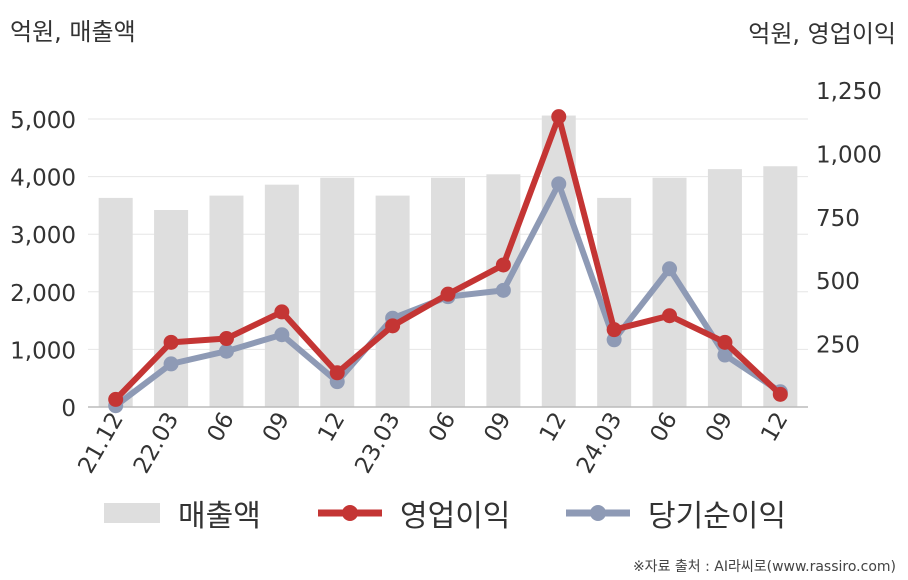  What do you see at coordinates (100, 443) in the screenshot?
I see `x-tick-label: 21.12` at bounding box center [100, 443].